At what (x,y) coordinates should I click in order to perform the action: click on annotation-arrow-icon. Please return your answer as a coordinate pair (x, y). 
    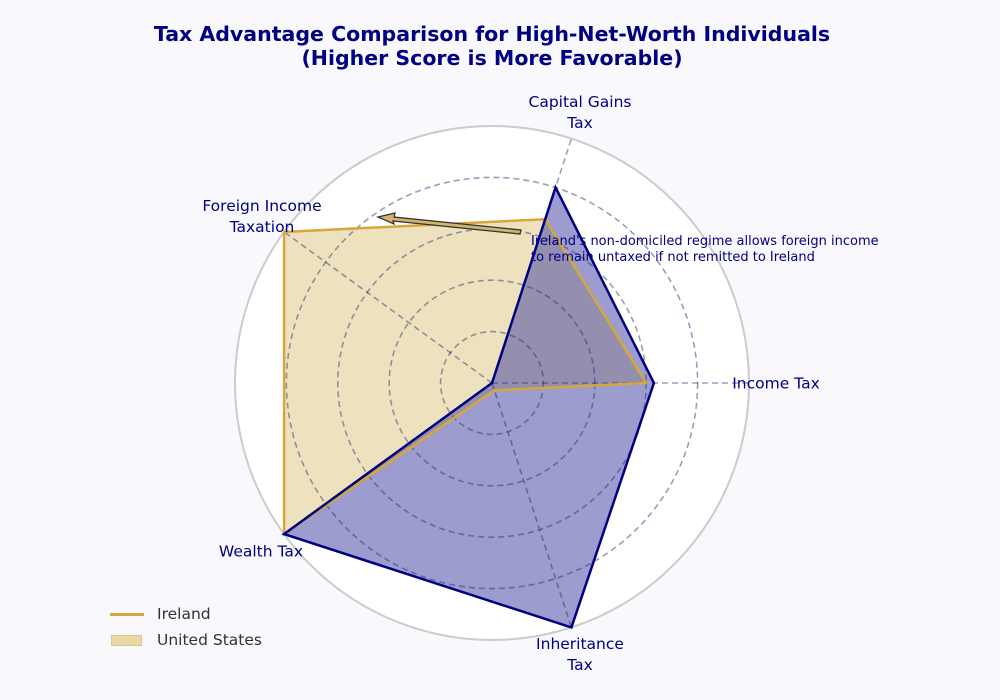
    Looking at the image, I should click on (448, 223).